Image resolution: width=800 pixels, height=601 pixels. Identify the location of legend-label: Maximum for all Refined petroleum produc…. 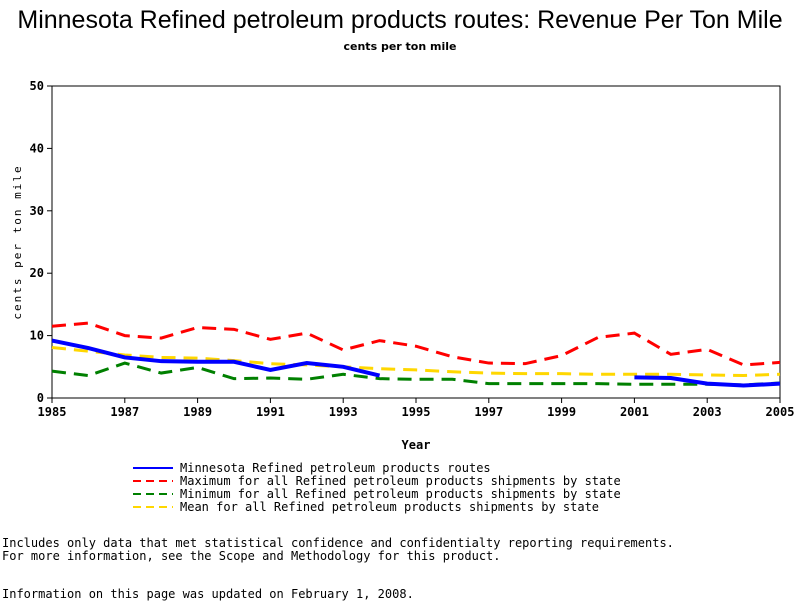
(400, 481).